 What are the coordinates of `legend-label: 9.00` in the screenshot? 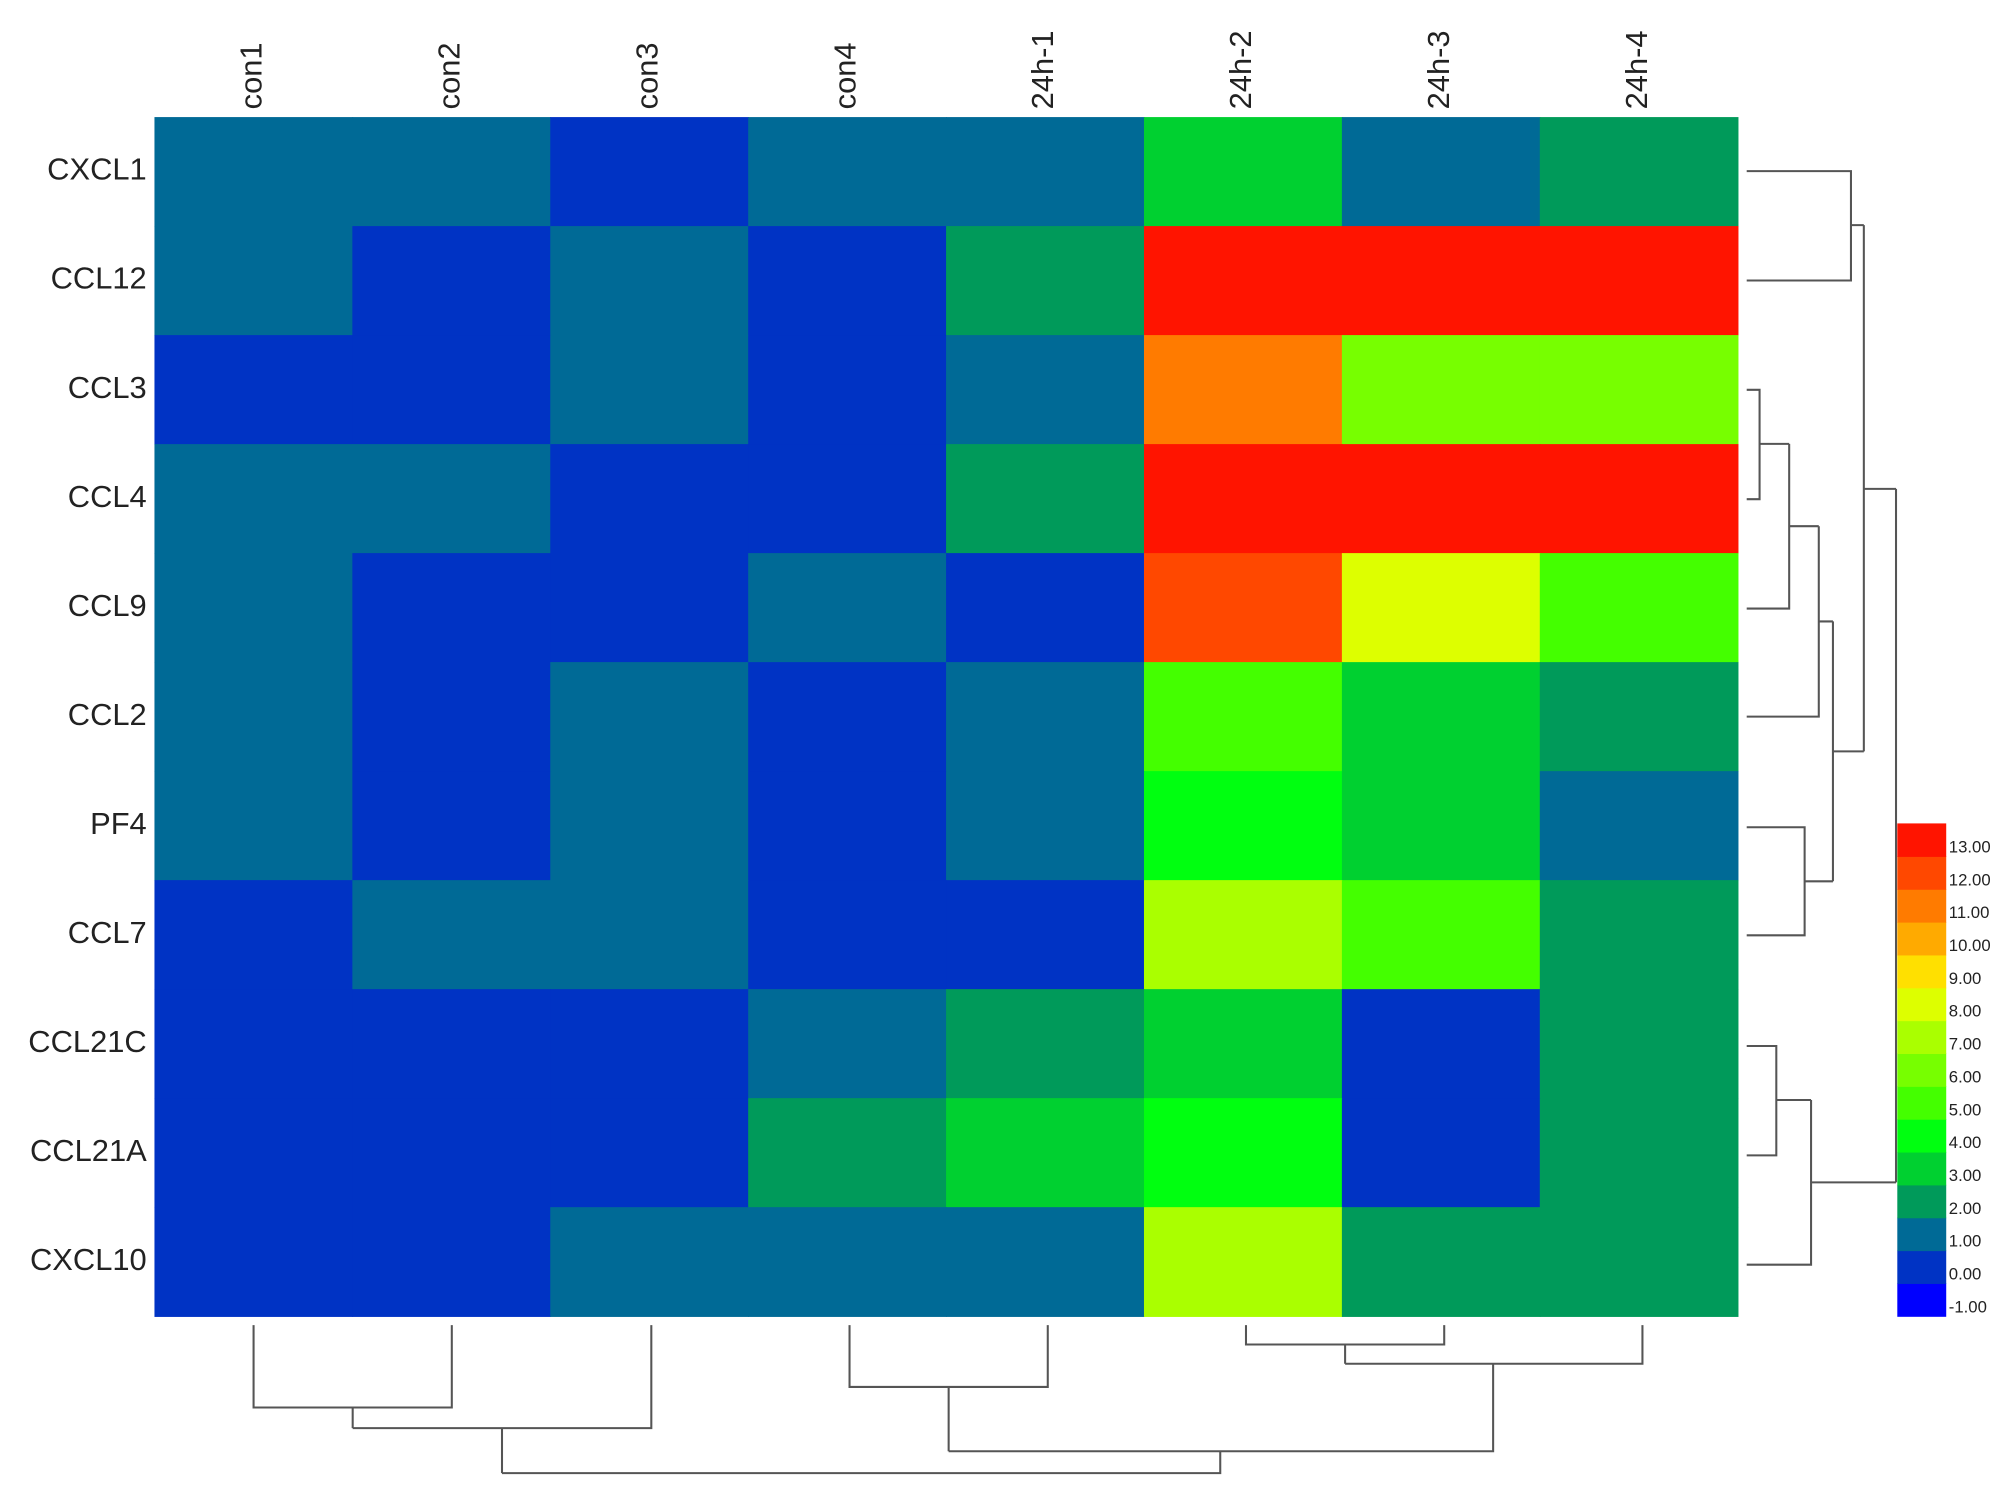 It's located at (1965, 978).